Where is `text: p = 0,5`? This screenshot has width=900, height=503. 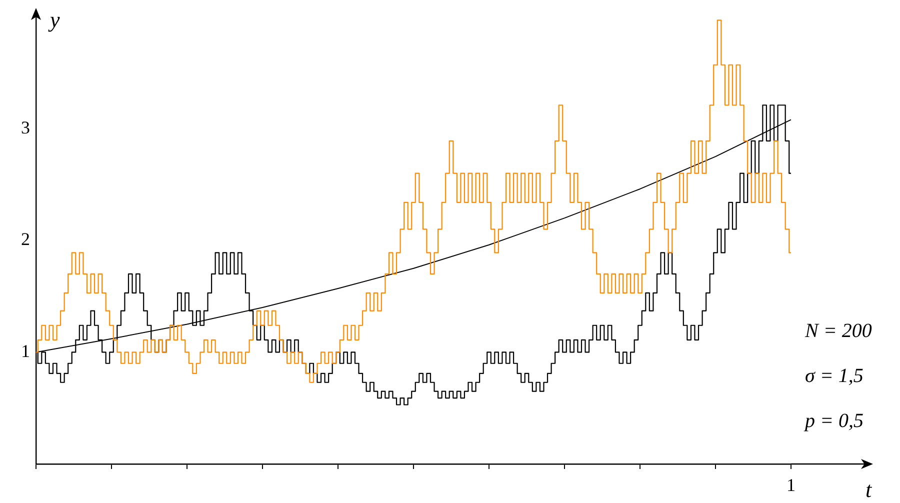 text: p = 0,5 is located at coordinates (833, 421).